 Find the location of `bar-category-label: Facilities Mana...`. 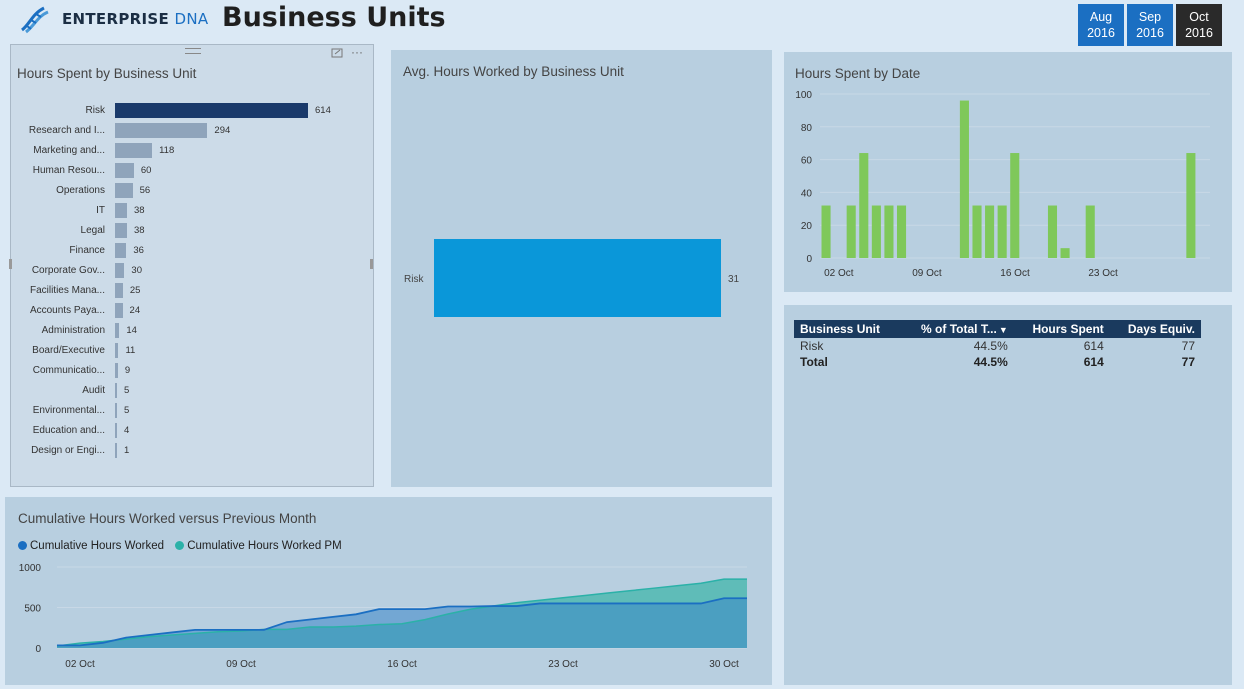

bar-category-label: Facilities Mana... is located at coordinates (67, 290).